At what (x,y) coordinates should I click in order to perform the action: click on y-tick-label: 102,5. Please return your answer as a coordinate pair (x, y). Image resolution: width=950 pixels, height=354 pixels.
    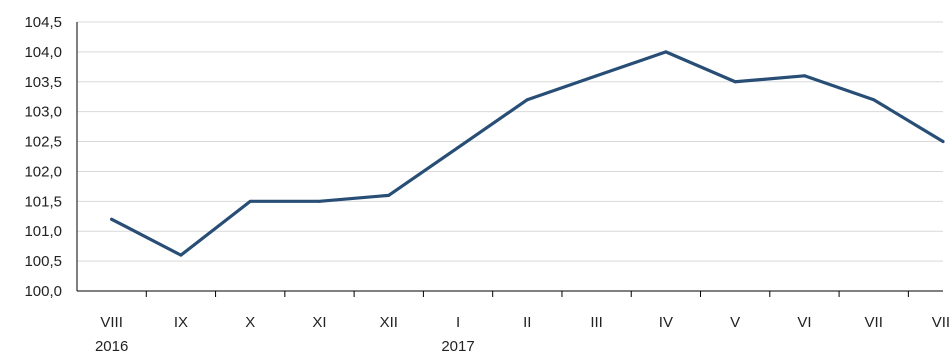
    Looking at the image, I should click on (43, 142).